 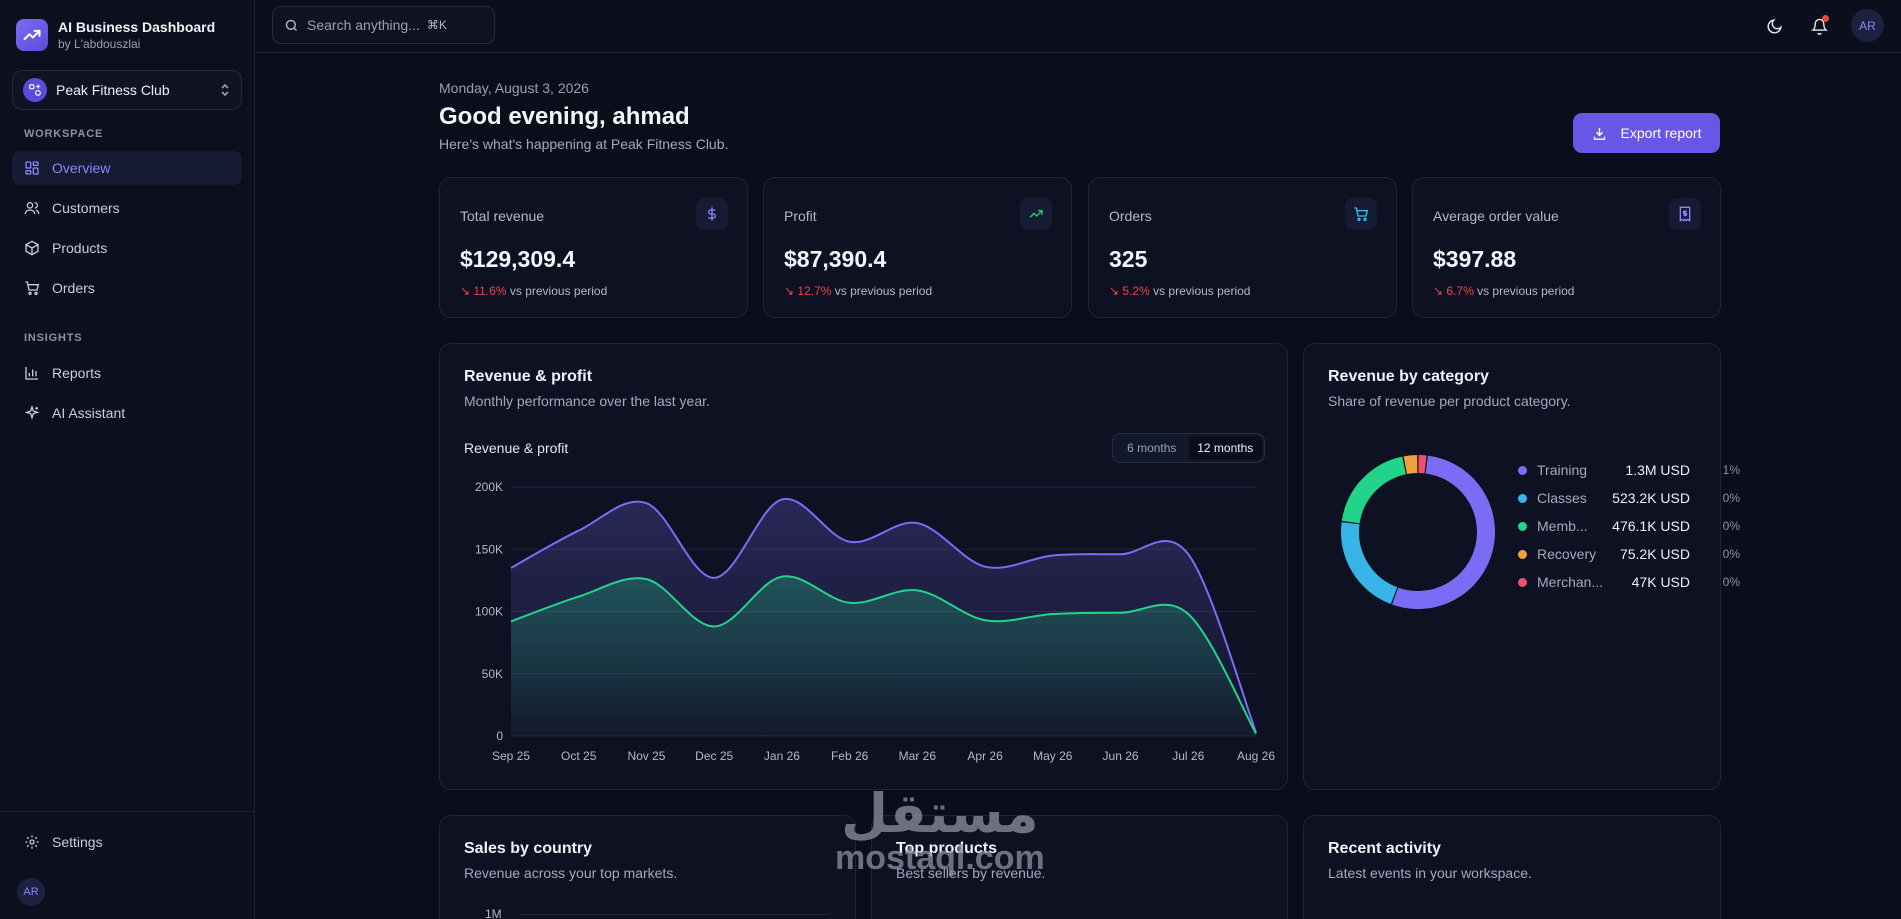 I want to click on cart-icon, so click(x=1361, y=214).